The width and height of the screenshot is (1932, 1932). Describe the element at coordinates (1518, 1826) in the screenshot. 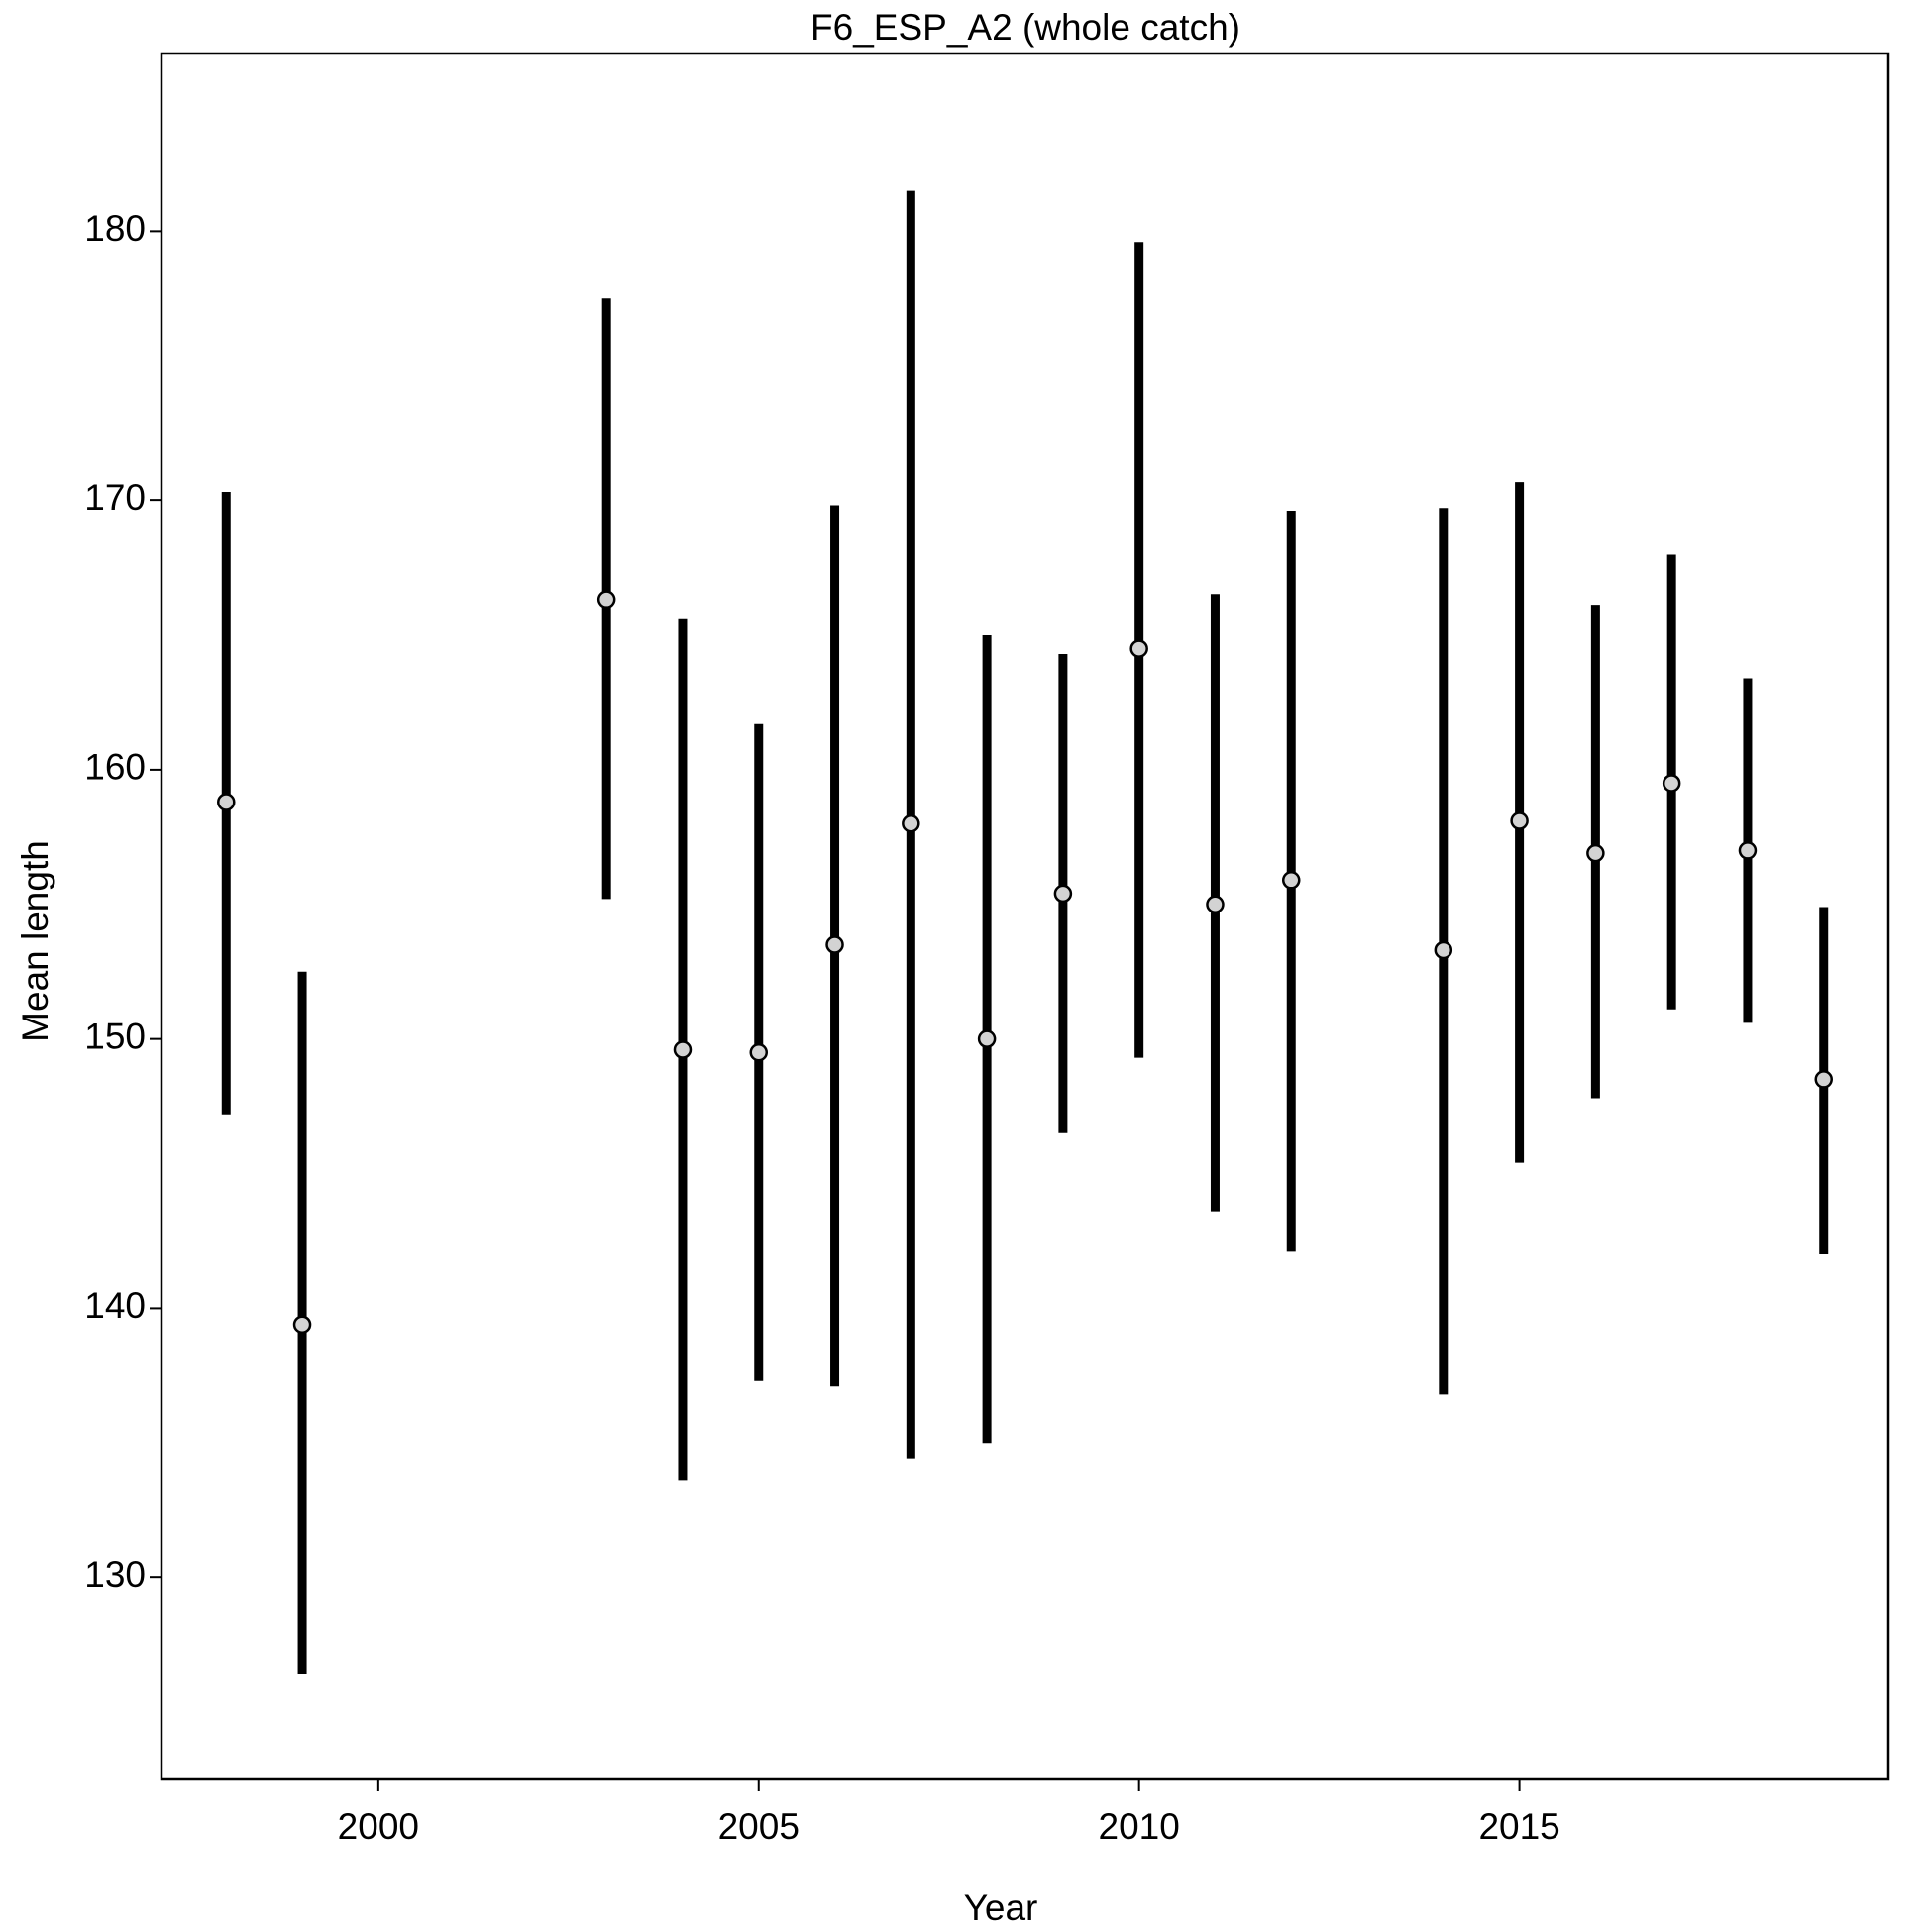

I see `x-tick-label: 2015` at that location.